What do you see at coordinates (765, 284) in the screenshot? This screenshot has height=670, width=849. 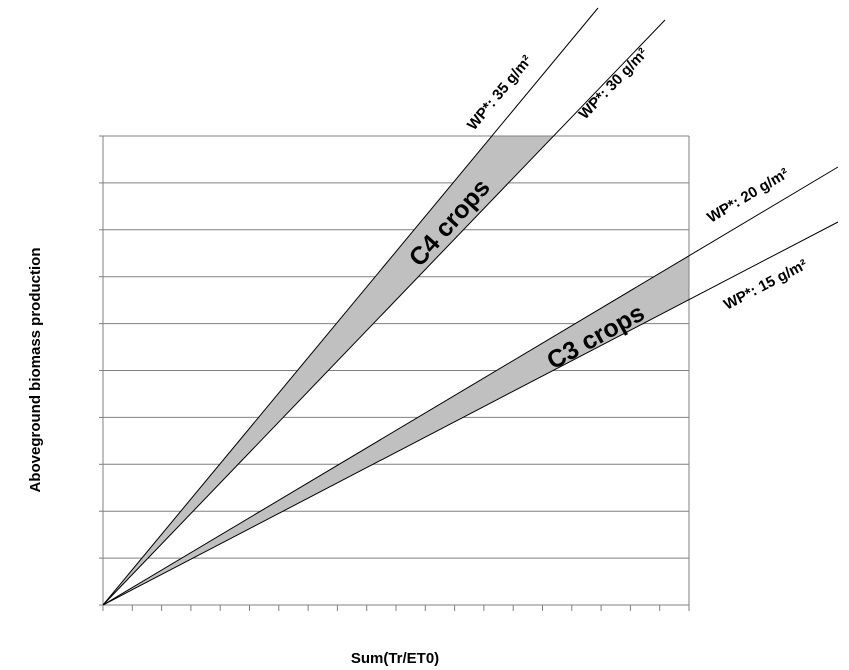 I see `wp-15-label: WP*: 15 g/m²` at bounding box center [765, 284].